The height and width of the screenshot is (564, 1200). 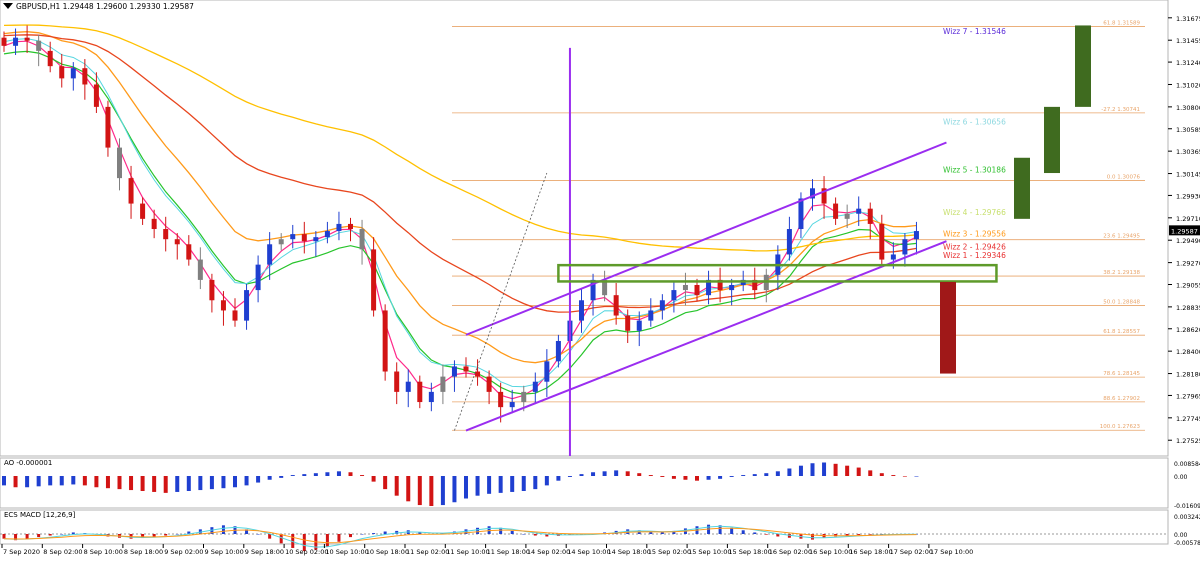 What do you see at coordinates (501, 301) in the screenshot?
I see `dotted-trend-line` at bounding box center [501, 301].